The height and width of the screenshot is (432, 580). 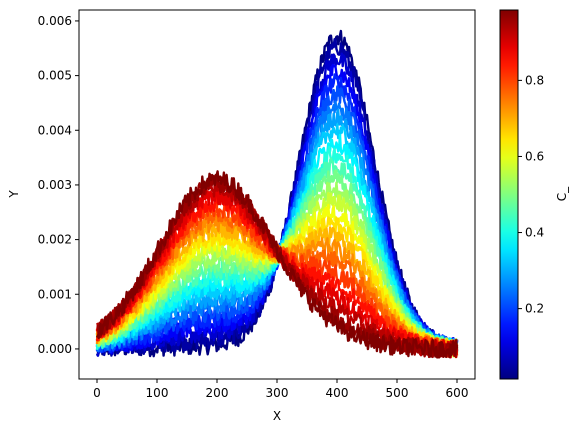 What do you see at coordinates (97, 393) in the screenshot?
I see `x-tick-label: 0` at bounding box center [97, 393].